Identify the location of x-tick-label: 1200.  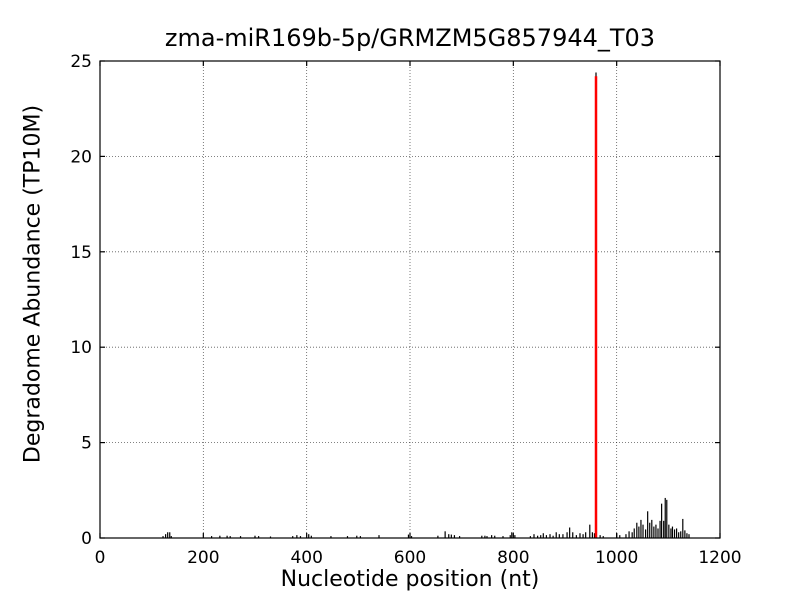
(719, 558).